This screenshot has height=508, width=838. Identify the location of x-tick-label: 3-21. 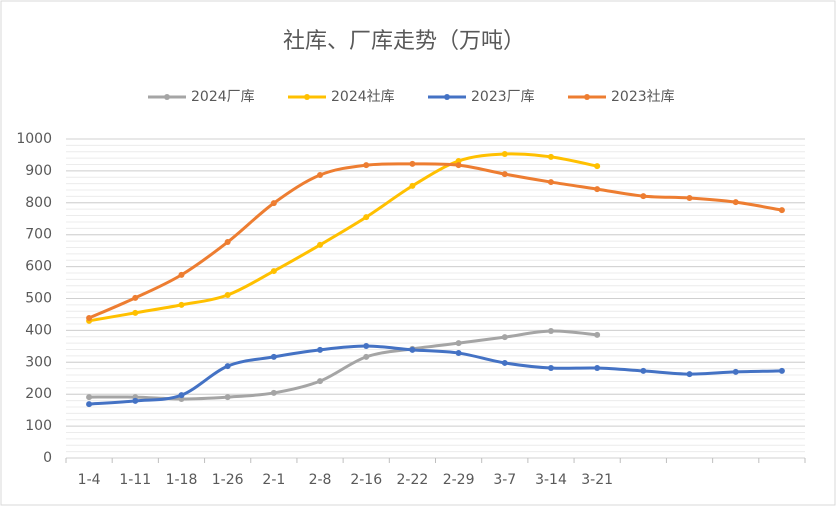
(597, 480).